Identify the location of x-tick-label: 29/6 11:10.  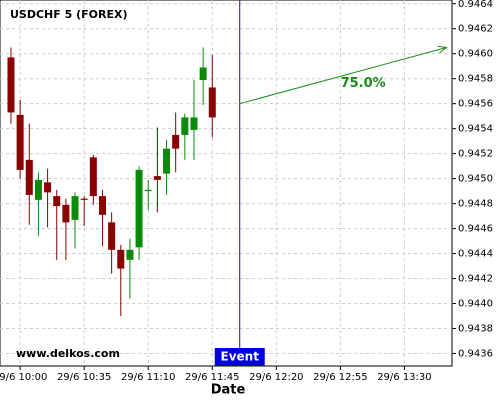
(148, 377).